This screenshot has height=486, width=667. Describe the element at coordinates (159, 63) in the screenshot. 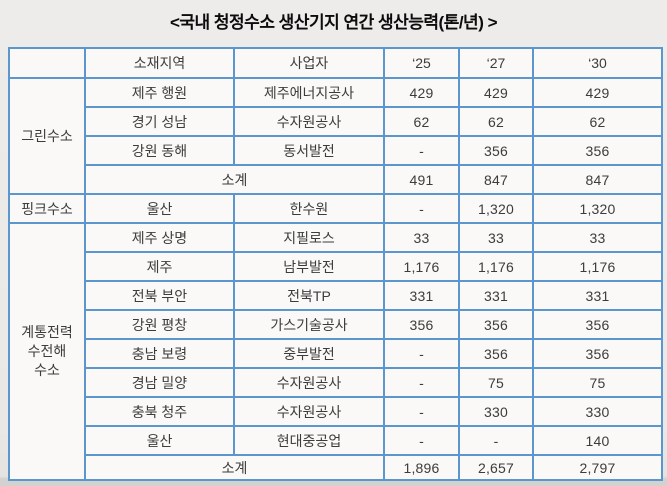

I see `header-region: 소재지역` at that location.